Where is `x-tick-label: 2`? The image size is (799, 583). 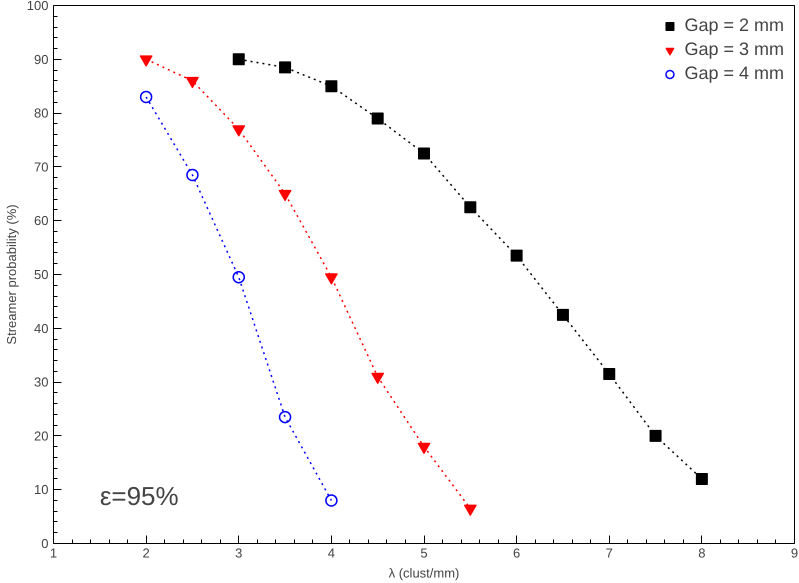 x-tick-label: 2 is located at coordinates (146, 553).